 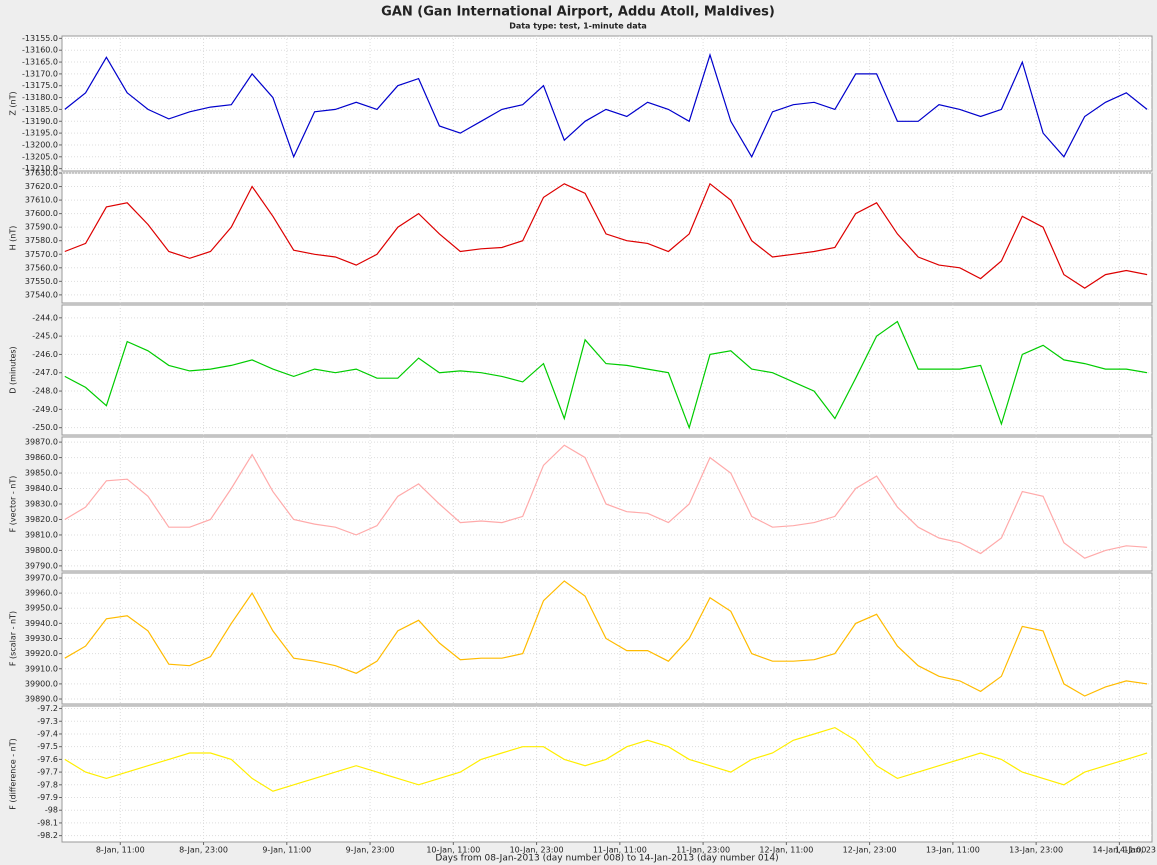 What do you see at coordinates (370, 850) in the screenshot?
I see `x-tick-label: 9-Jan, 23:00` at bounding box center [370, 850].